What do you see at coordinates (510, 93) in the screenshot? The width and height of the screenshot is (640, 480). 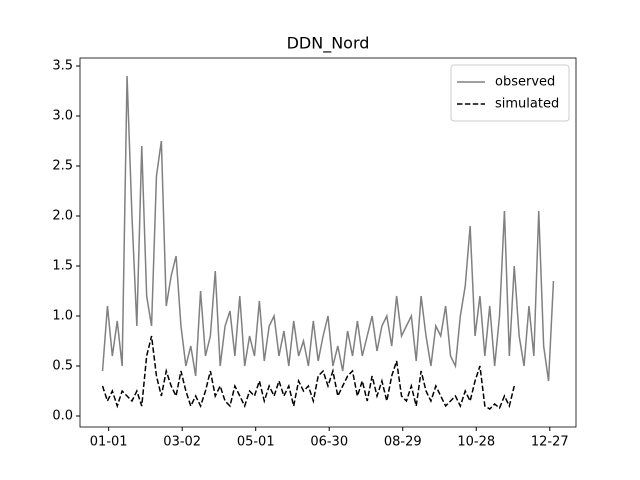 I see `legend-box` at bounding box center [510, 93].